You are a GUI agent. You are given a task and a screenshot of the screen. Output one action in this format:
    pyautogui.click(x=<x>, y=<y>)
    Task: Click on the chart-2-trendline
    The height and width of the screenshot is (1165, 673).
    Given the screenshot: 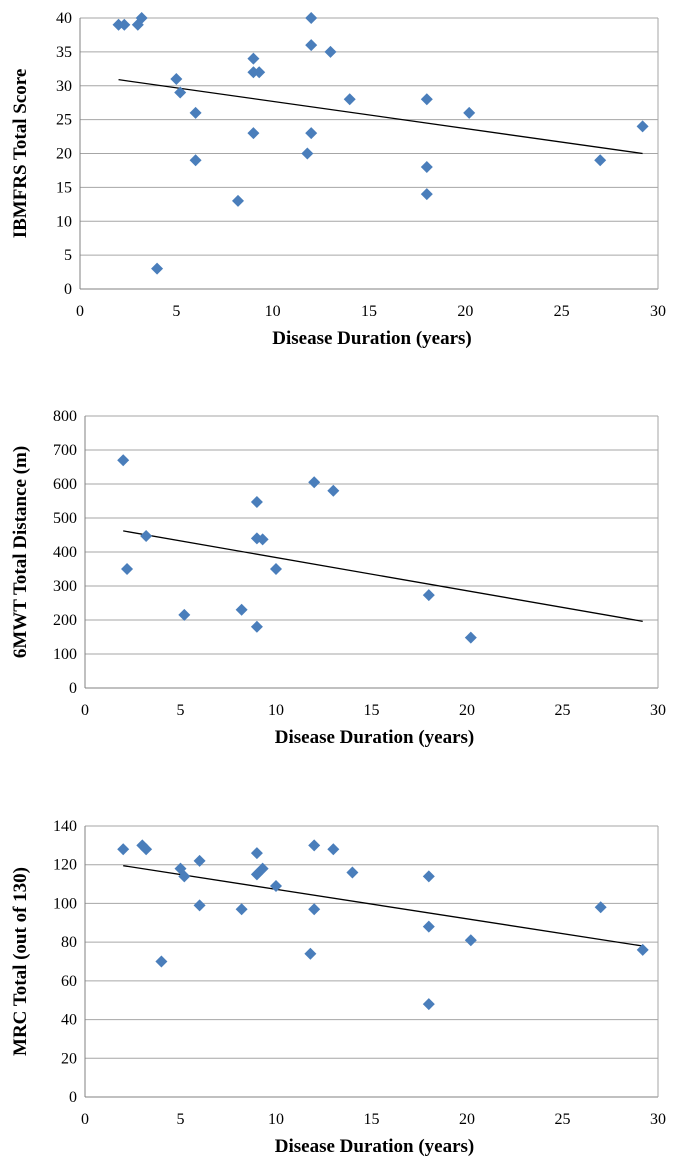 What is the action you would take?
    pyautogui.click(x=383, y=906)
    